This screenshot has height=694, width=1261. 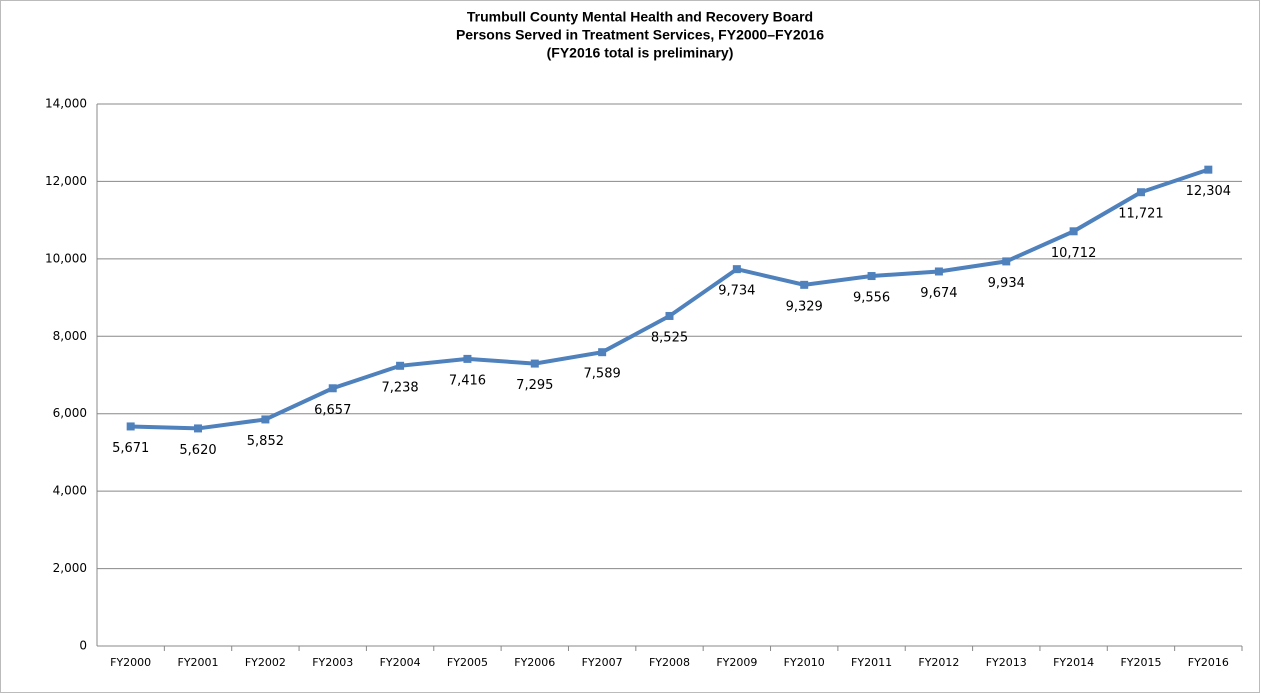 I want to click on data-label: 9,674, so click(x=938, y=293).